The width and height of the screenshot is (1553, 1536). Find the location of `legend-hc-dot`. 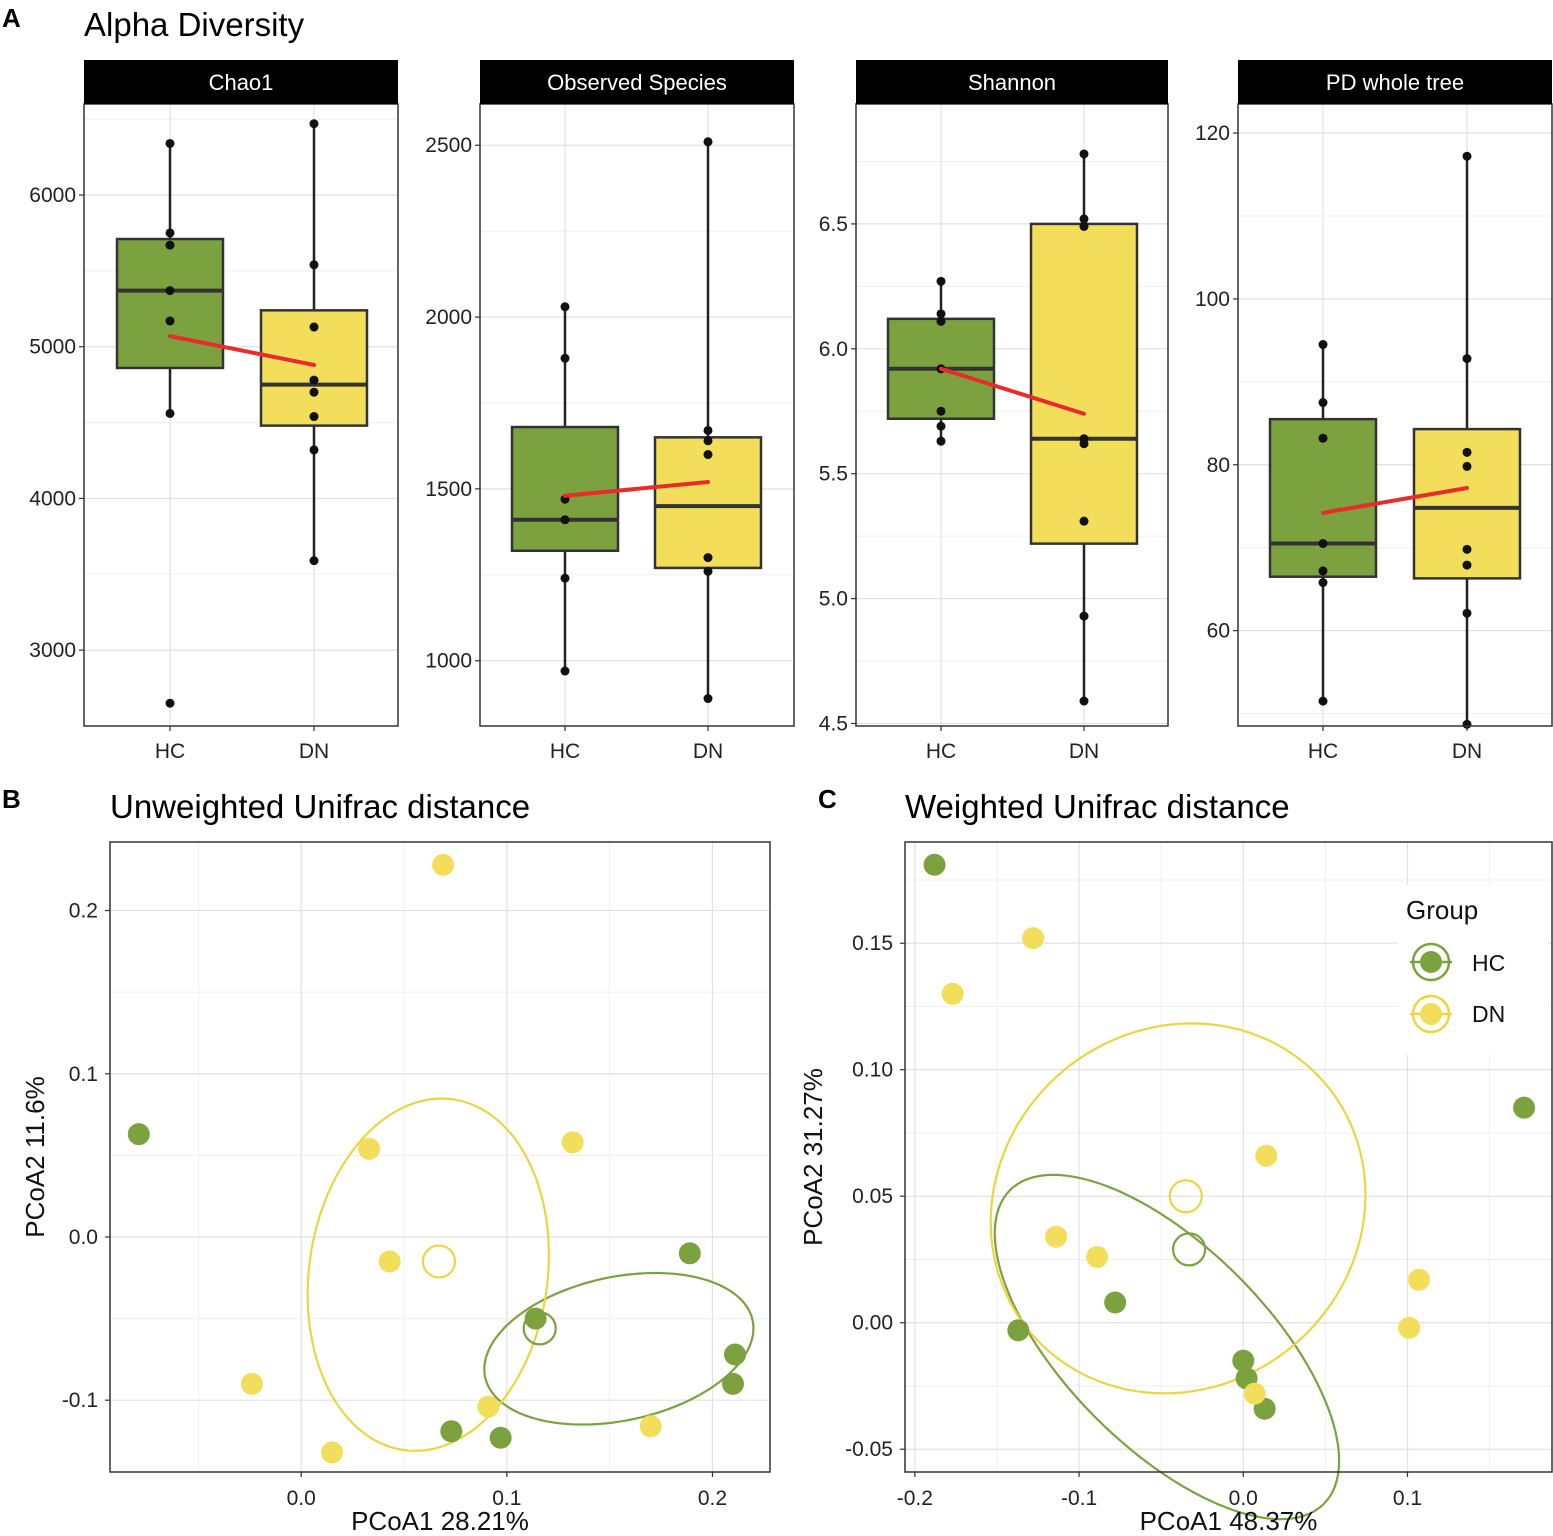

legend-hc-dot is located at coordinates (1431, 962).